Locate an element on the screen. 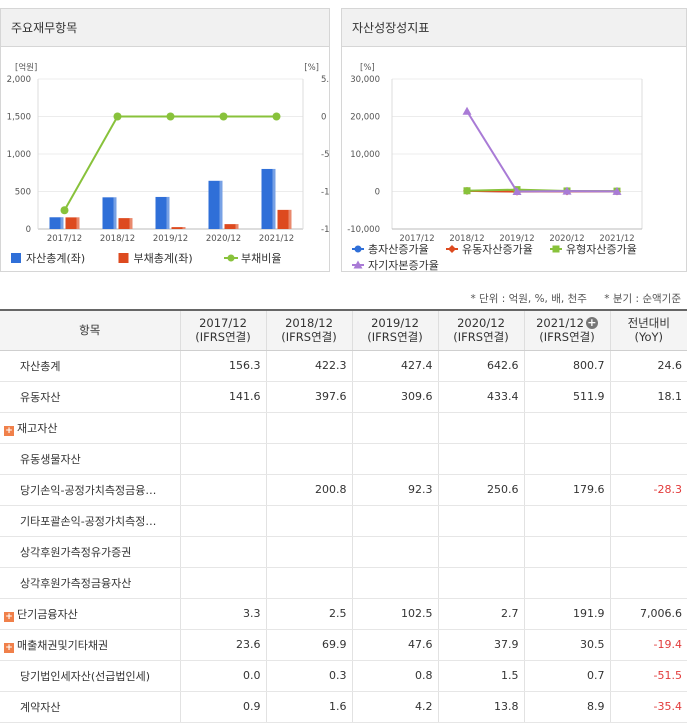 Image resolution: width=687 pixels, height=723 pixels. table-cell: 0.0 is located at coordinates (222, 676).